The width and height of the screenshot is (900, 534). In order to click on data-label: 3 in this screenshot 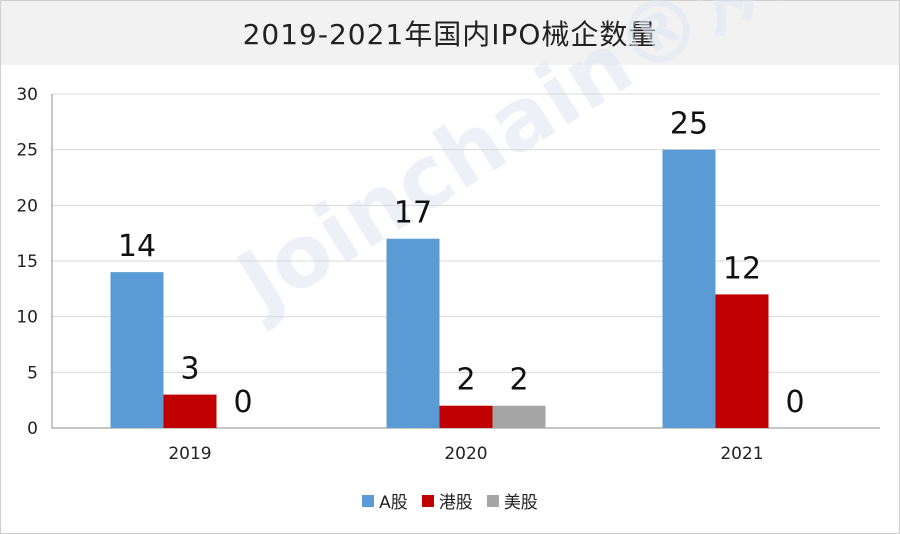, I will do `click(189, 369)`.